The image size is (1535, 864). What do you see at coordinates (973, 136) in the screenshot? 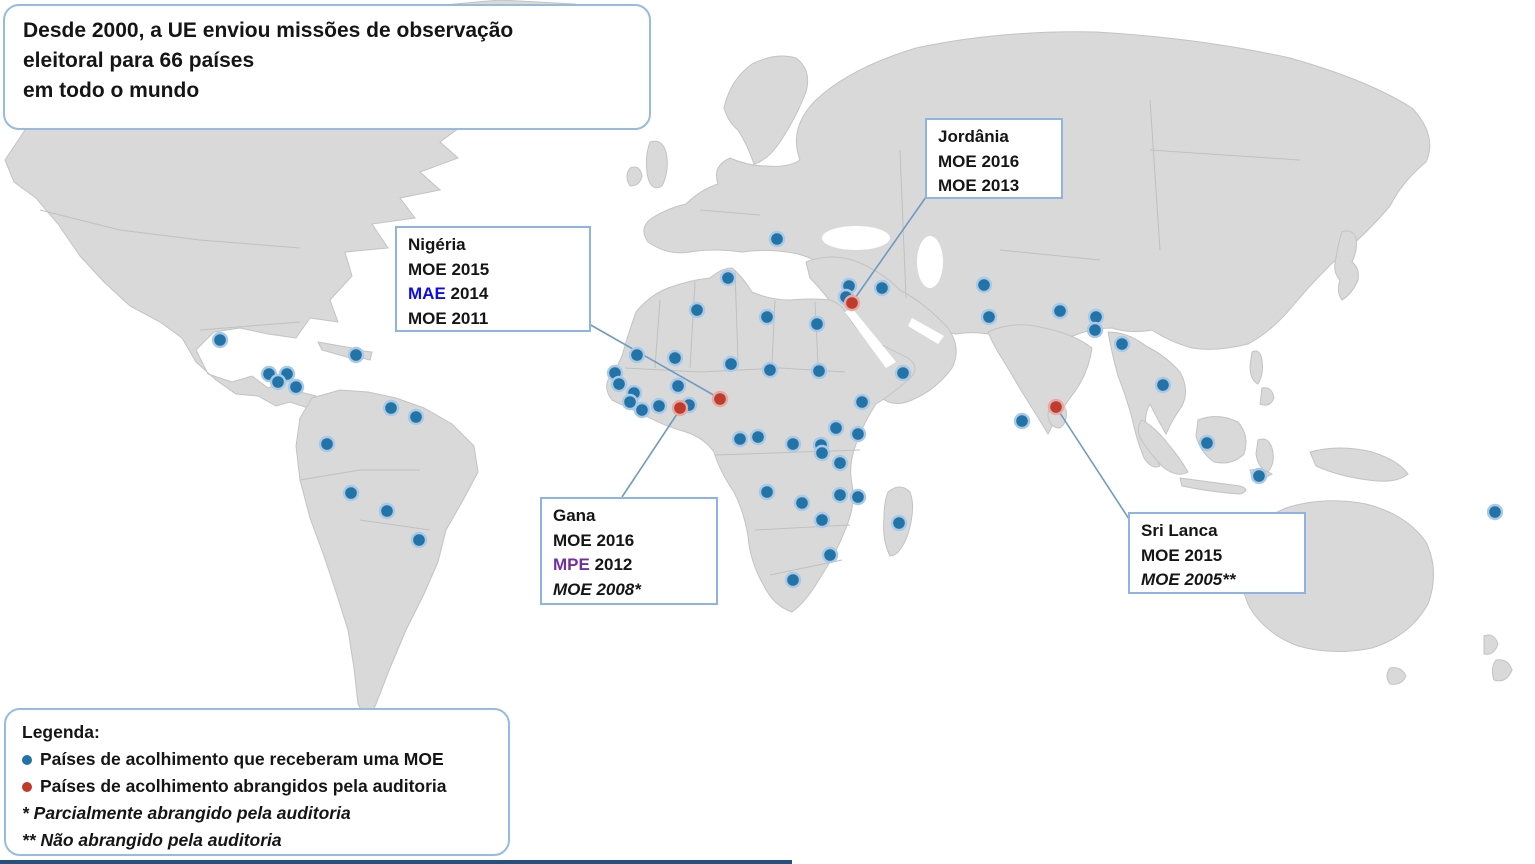
I see `callout-country-name: Jordânia` at bounding box center [973, 136].